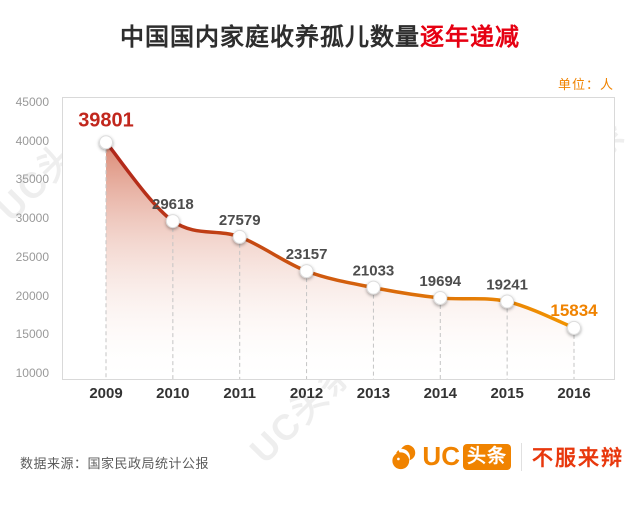 The height and width of the screenshot is (525, 640). Describe the element at coordinates (440, 393) in the screenshot. I see `x-tick-label: 2014` at that location.